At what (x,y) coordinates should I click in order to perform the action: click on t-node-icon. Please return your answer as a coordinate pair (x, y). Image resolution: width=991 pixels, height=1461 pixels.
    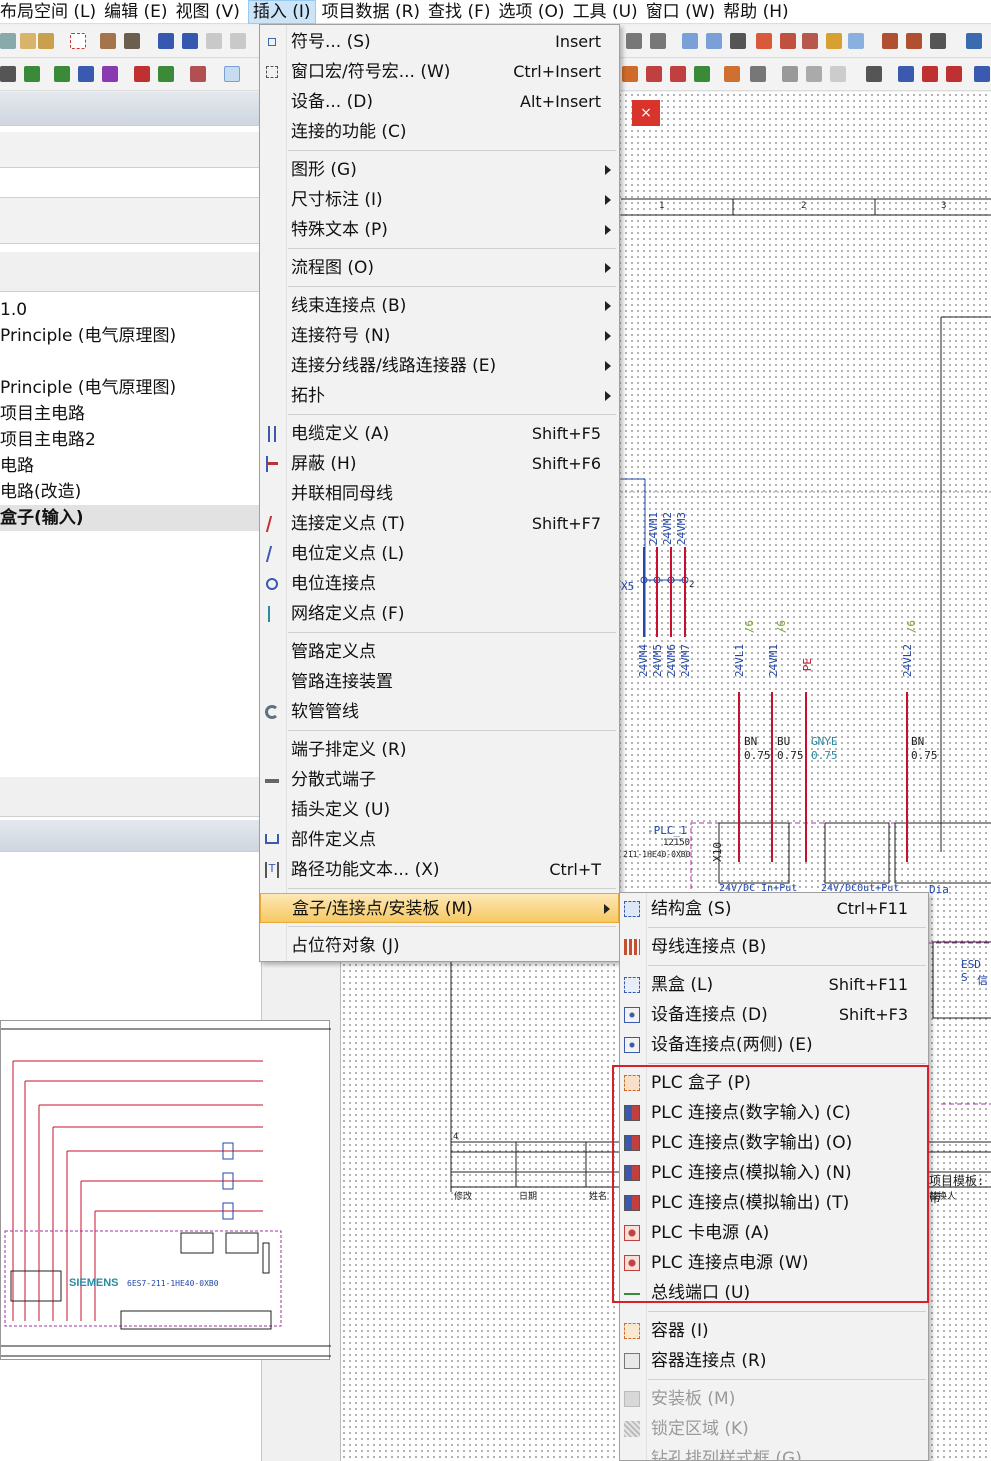
    Looking at the image, I should click on (110, 74).